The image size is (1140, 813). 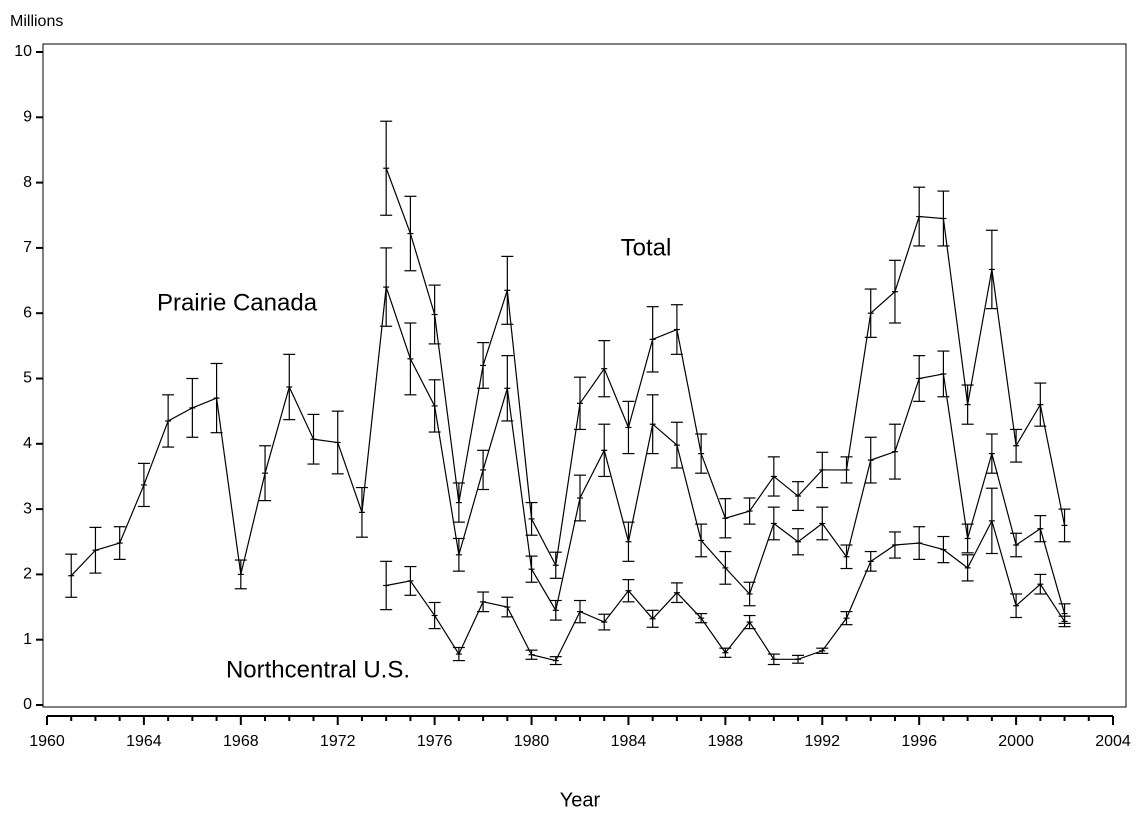 I want to click on x-tick-label: 1980, so click(x=532, y=741).